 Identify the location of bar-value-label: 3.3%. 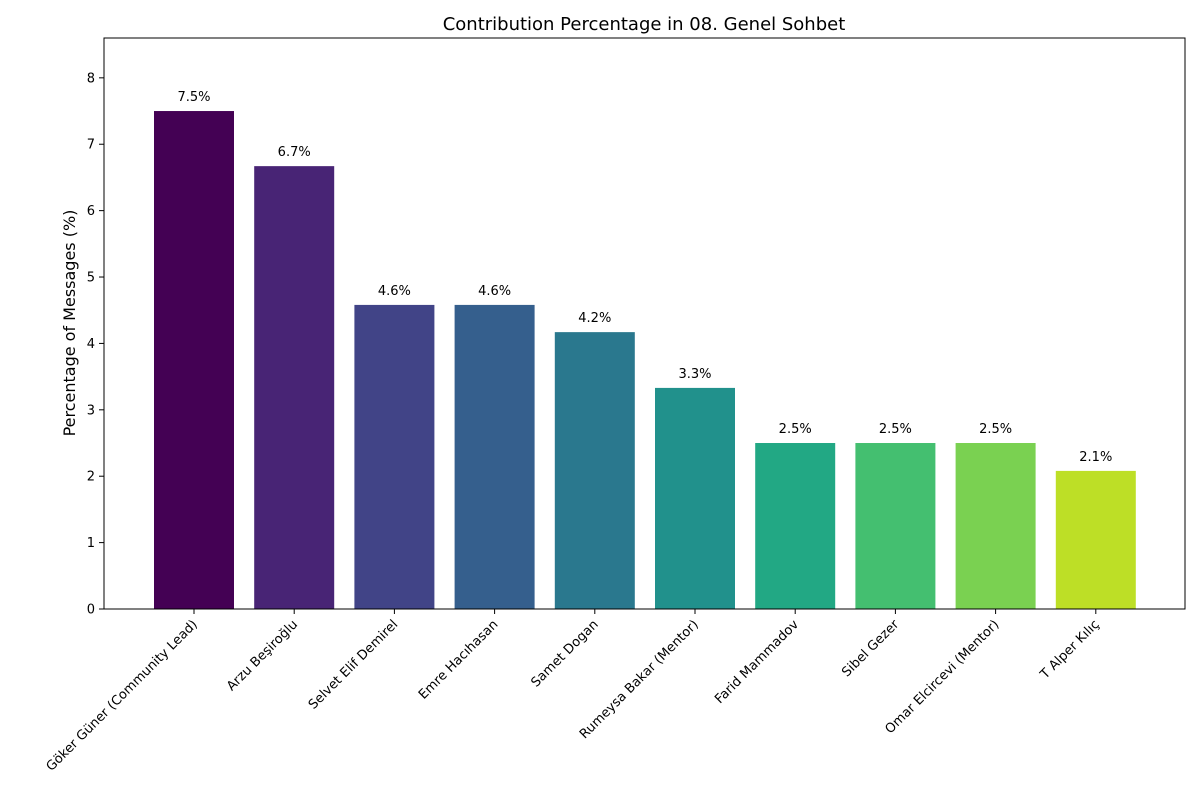
(694, 374).